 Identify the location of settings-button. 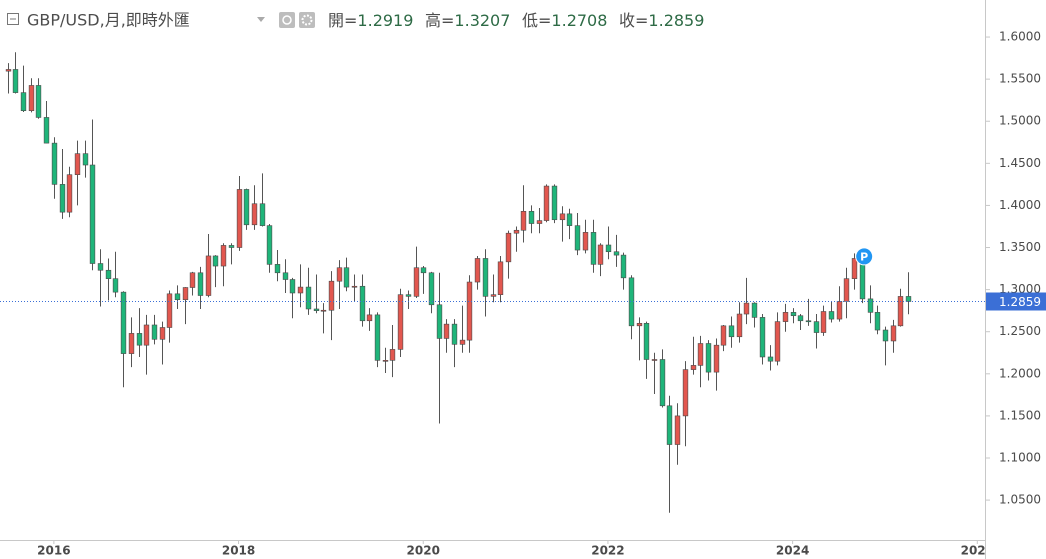
(307, 20).